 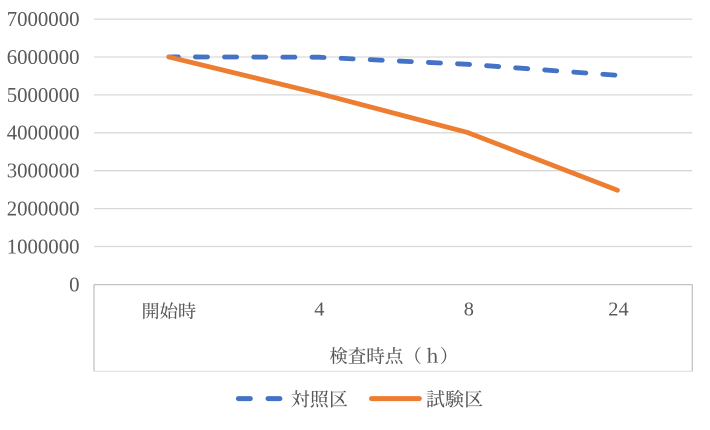 I want to click on svg-text: 4, so click(x=319, y=310).